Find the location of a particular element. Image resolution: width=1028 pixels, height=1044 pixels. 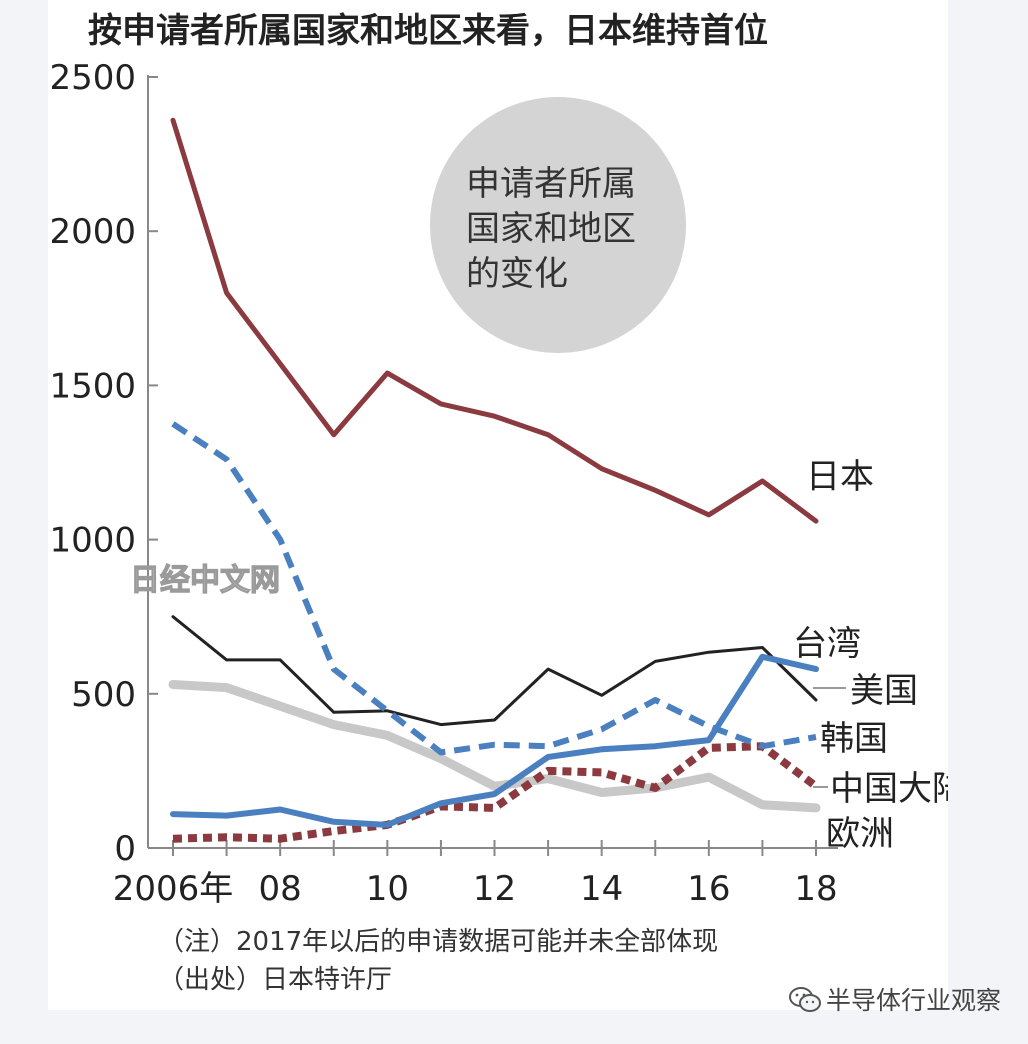

label-taiwan: 台湾 is located at coordinates (827, 644).